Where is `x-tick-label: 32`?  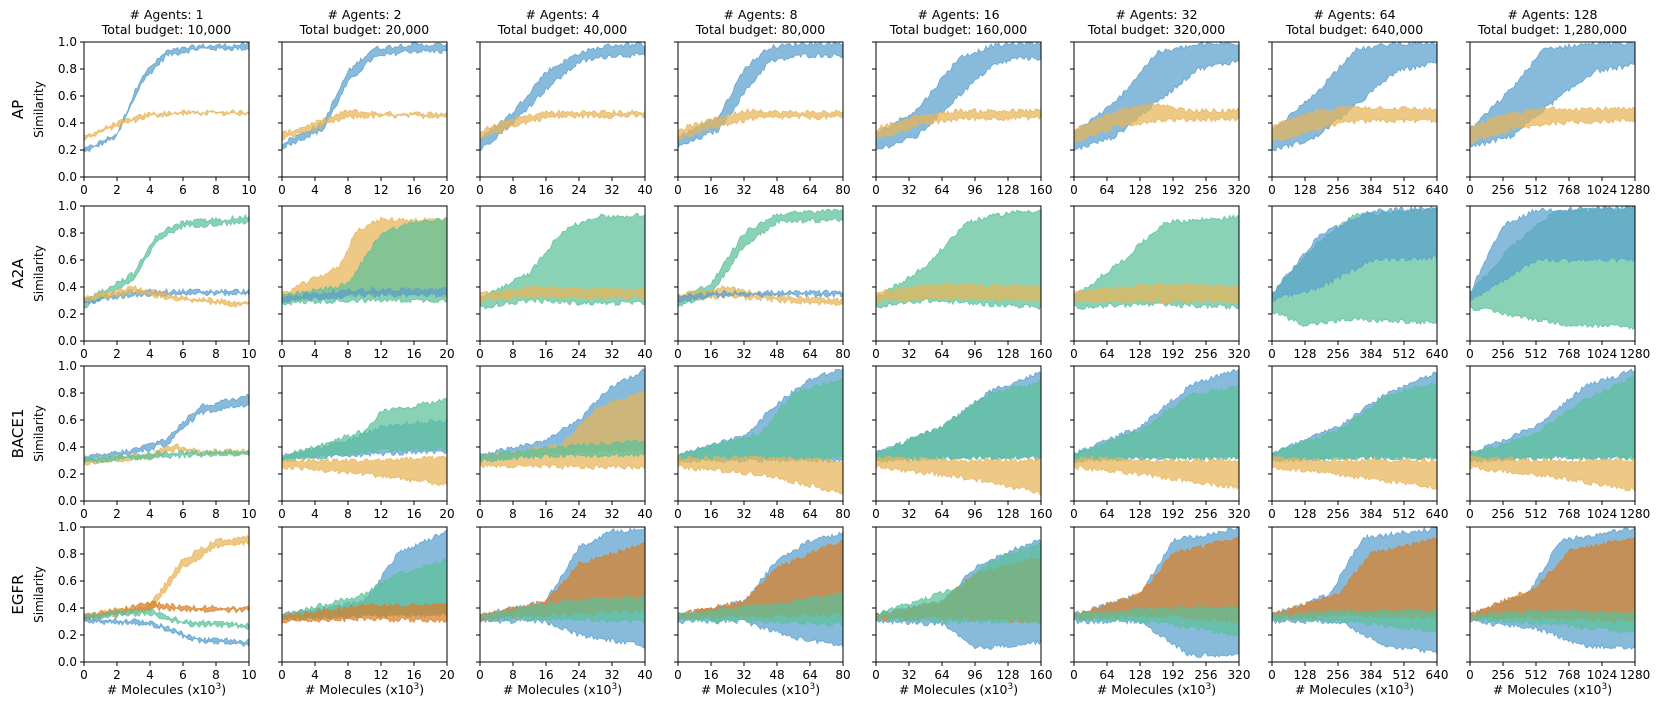
x-tick-label: 32 is located at coordinates (908, 675).